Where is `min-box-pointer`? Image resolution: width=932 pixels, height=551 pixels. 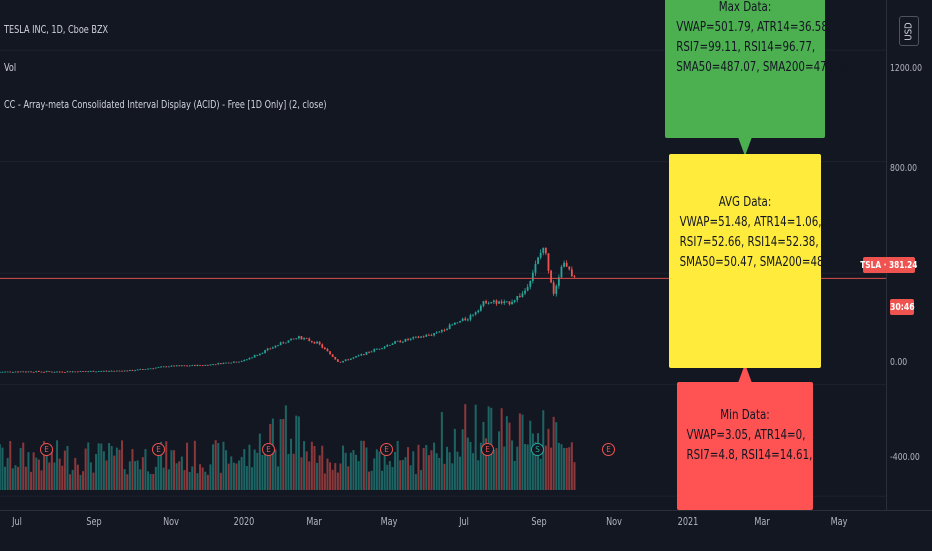
min-box-pointer is located at coordinates (745, 373).